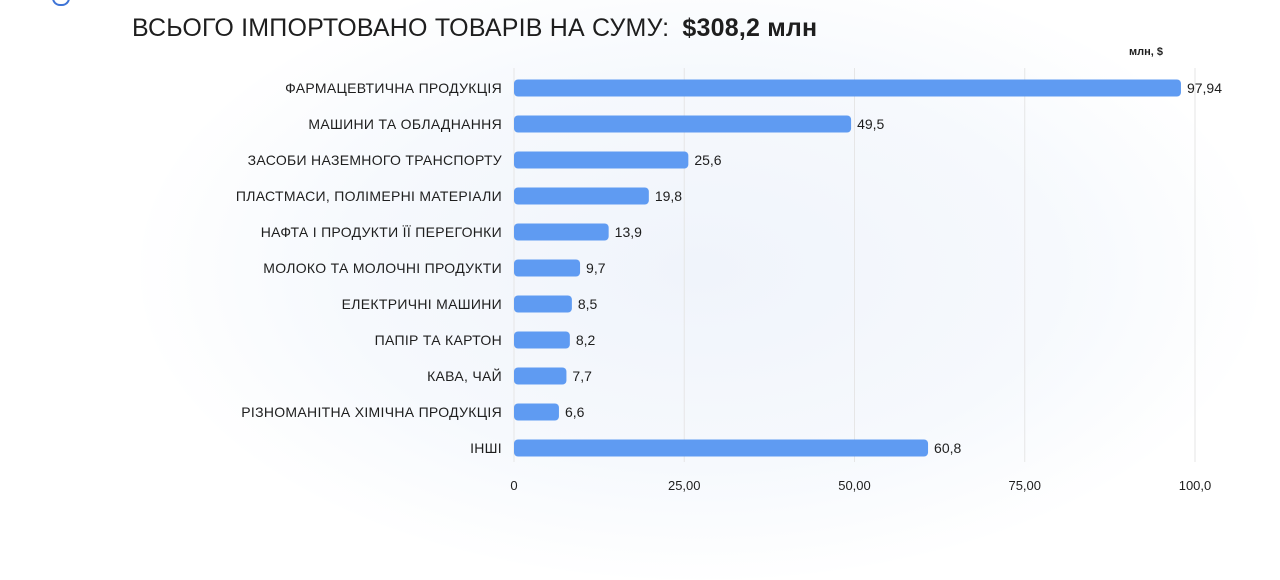 The width and height of the screenshot is (1280, 580). What do you see at coordinates (870, 124) in the screenshot?
I see `value-label: 49,5` at bounding box center [870, 124].